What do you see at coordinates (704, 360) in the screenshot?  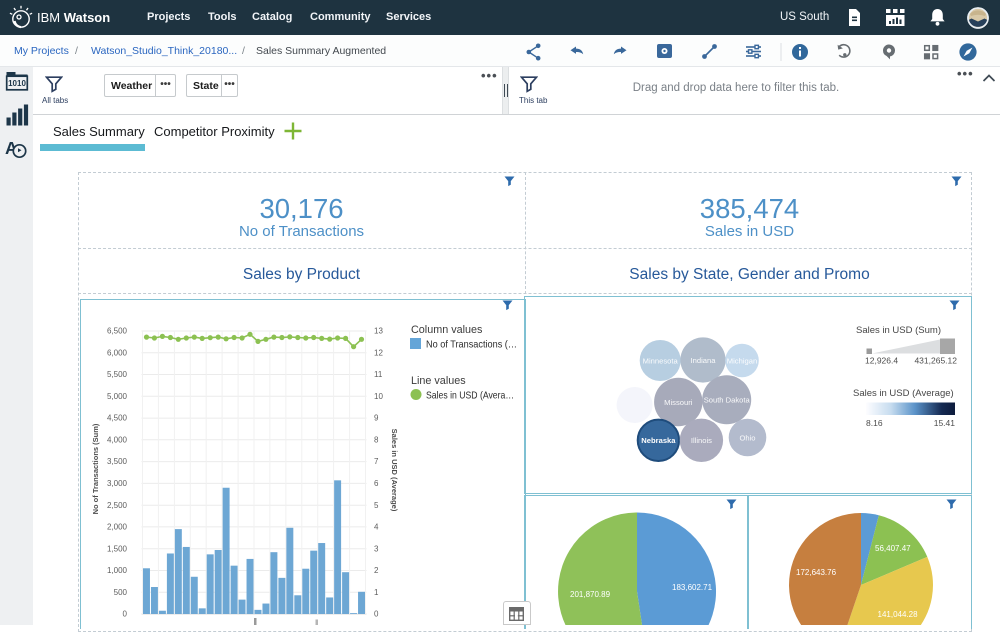 I see `svg-text: Indiana` at bounding box center [704, 360].